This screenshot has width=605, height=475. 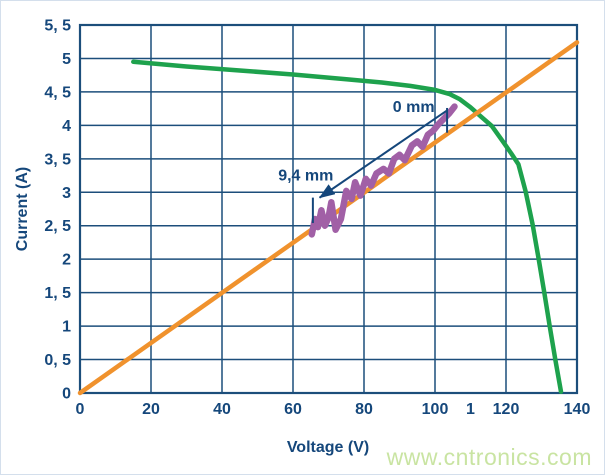 What do you see at coordinates (22, 209) in the screenshot?
I see `y-axis-title: Current (A)` at bounding box center [22, 209].